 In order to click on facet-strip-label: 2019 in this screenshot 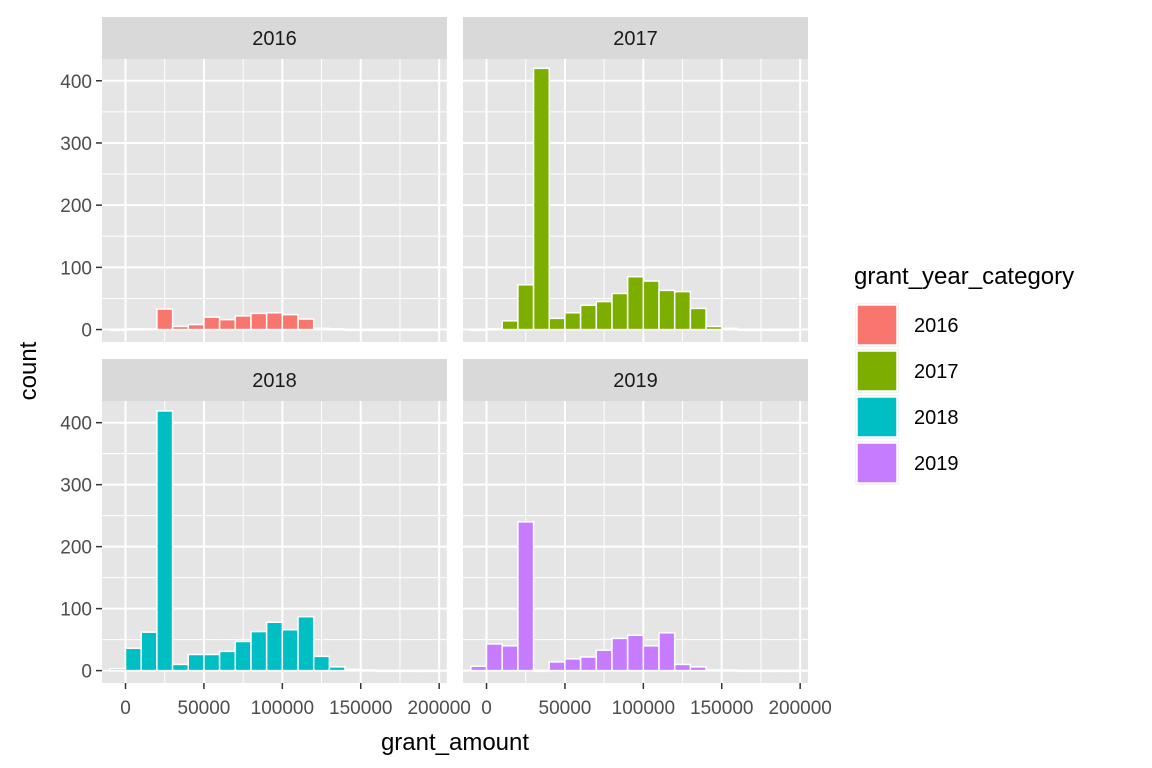, I will do `click(635, 381)`.